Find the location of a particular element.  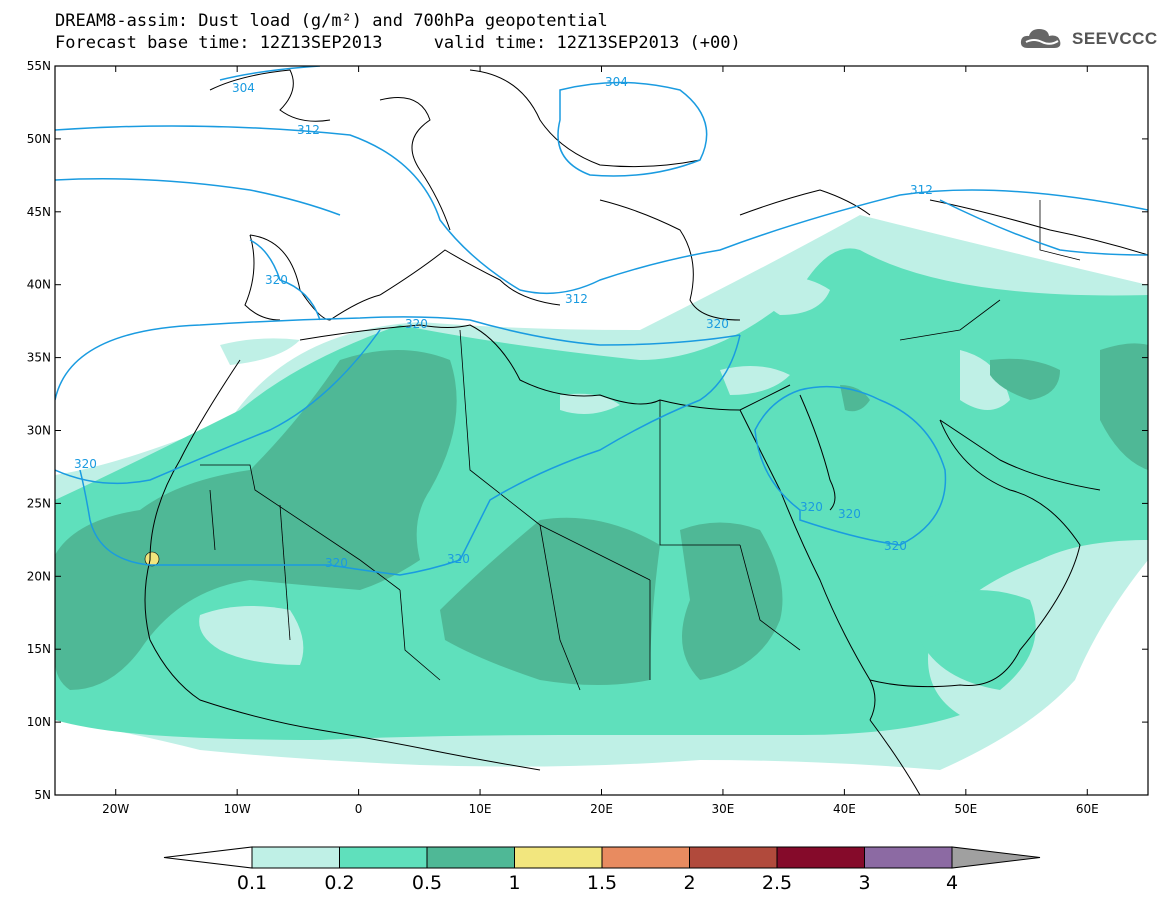

lat-tick-label: 50N is located at coordinates (39, 139).